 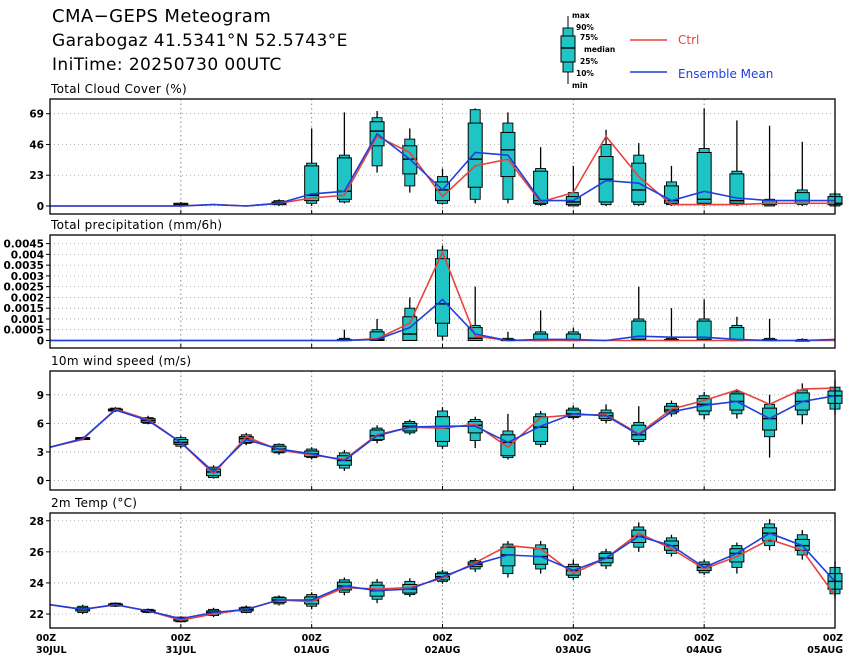 I want to click on y-tick-label: 69, so click(x=36, y=115).